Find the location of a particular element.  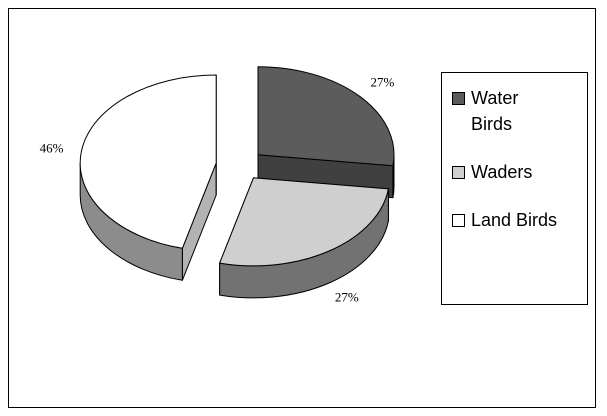

data-label: 46% is located at coordinates (52, 148).